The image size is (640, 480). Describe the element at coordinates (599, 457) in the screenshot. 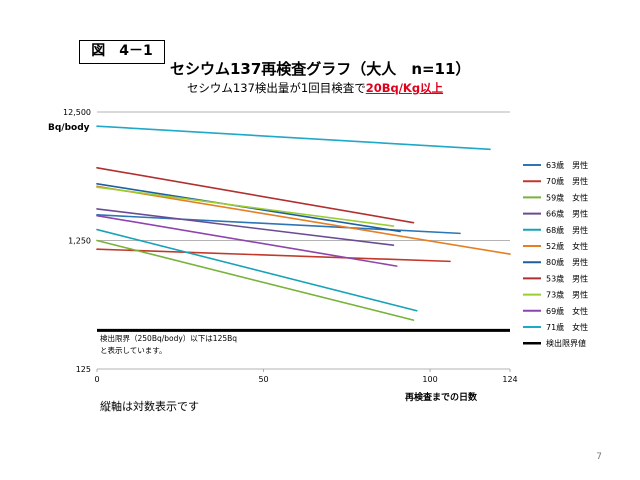

I see `page-number: 7` at that location.